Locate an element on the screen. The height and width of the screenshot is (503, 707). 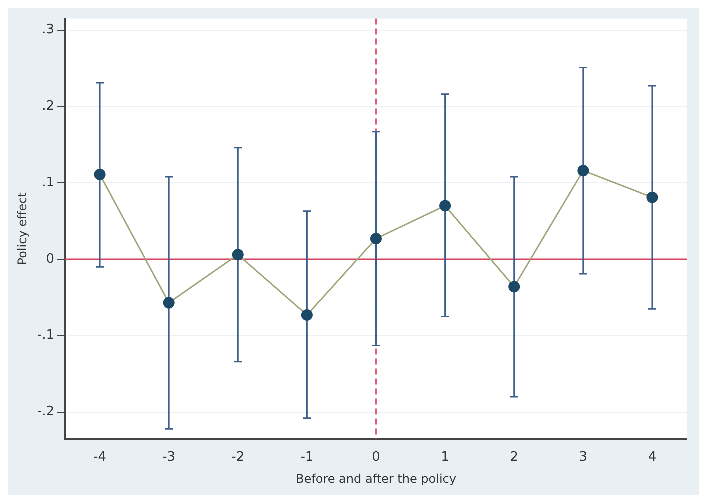
x-tick-label: -4 is located at coordinates (100, 458).